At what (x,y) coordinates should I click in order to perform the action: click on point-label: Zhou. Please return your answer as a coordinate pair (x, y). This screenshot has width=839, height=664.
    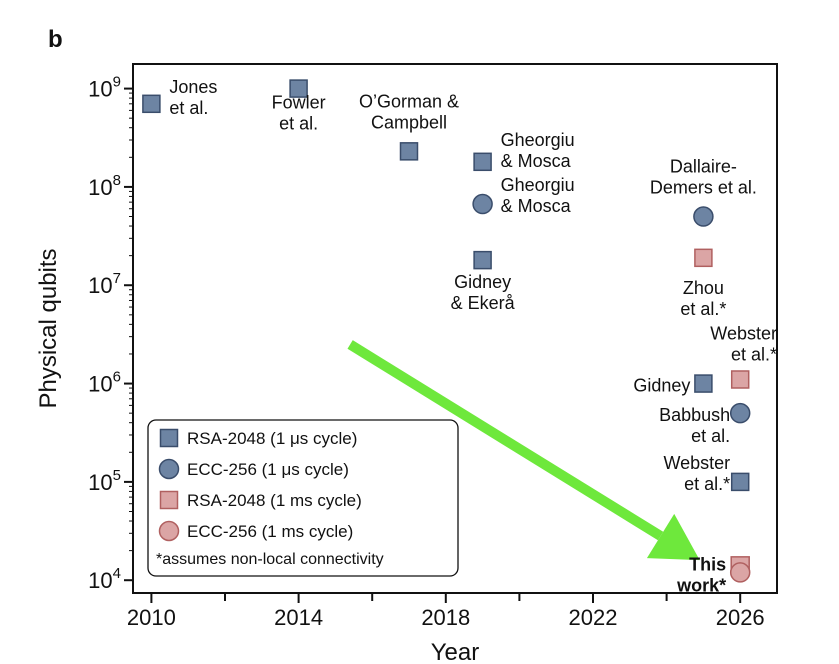
    Looking at the image, I should click on (703, 288).